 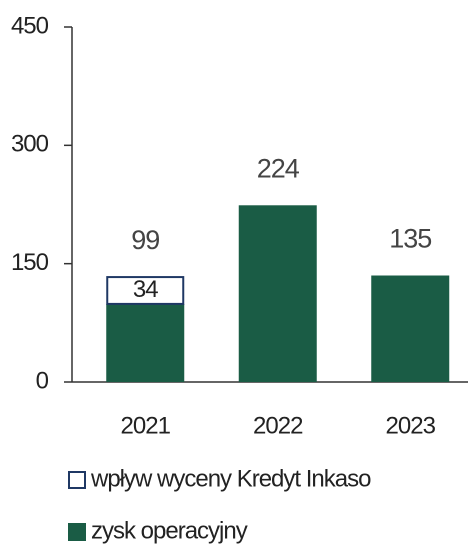 I want to click on x-tick-label: 2023, so click(x=411, y=425).